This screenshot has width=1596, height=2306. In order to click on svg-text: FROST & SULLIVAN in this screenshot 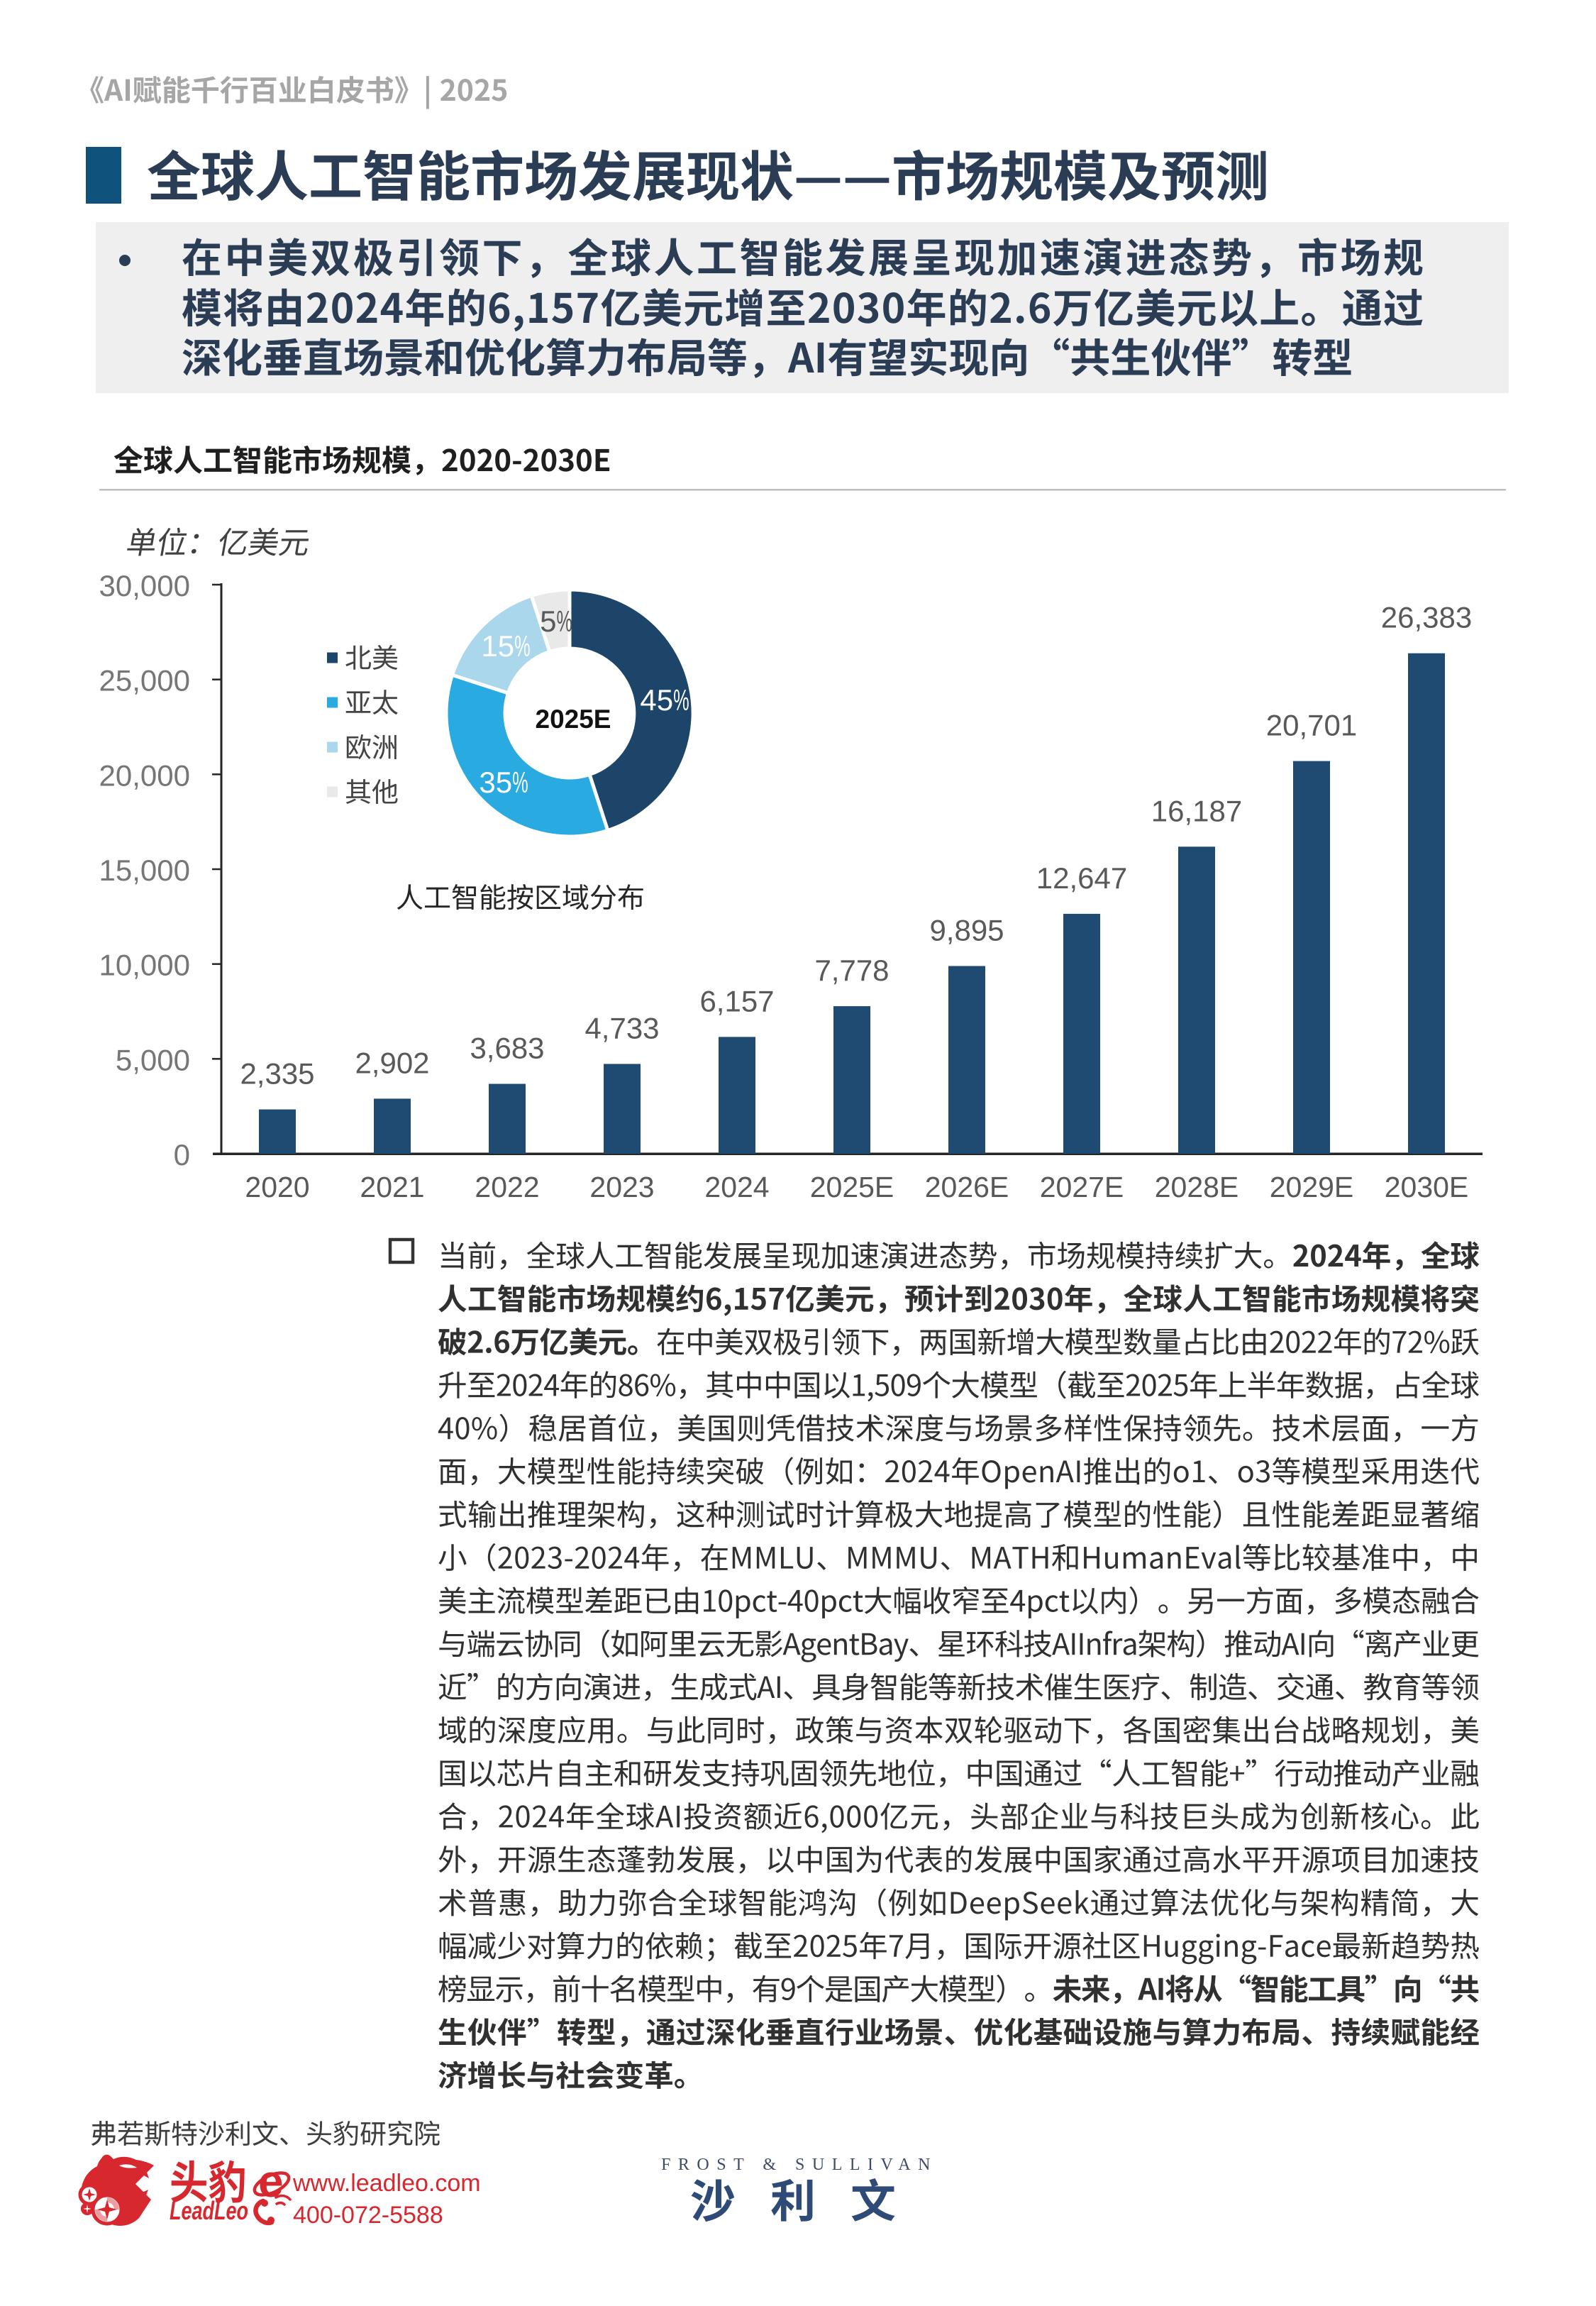, I will do `click(799, 2165)`.